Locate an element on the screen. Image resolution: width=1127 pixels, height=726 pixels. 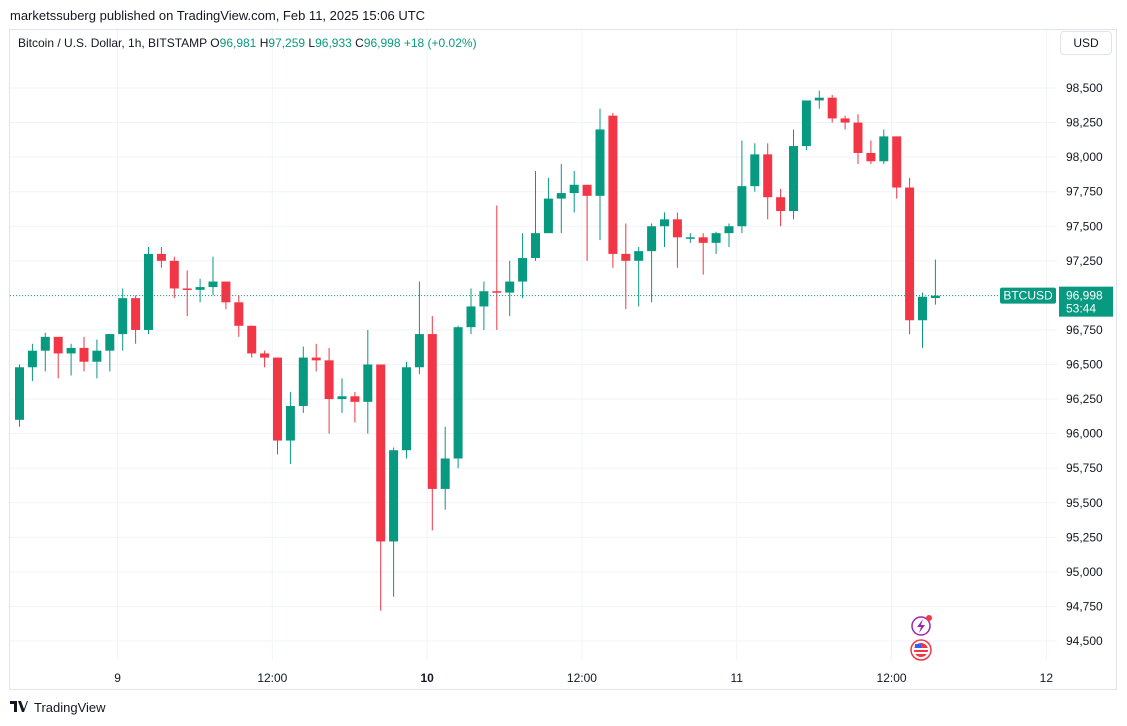
y-tick-label: 98,500 is located at coordinates (1084, 88).